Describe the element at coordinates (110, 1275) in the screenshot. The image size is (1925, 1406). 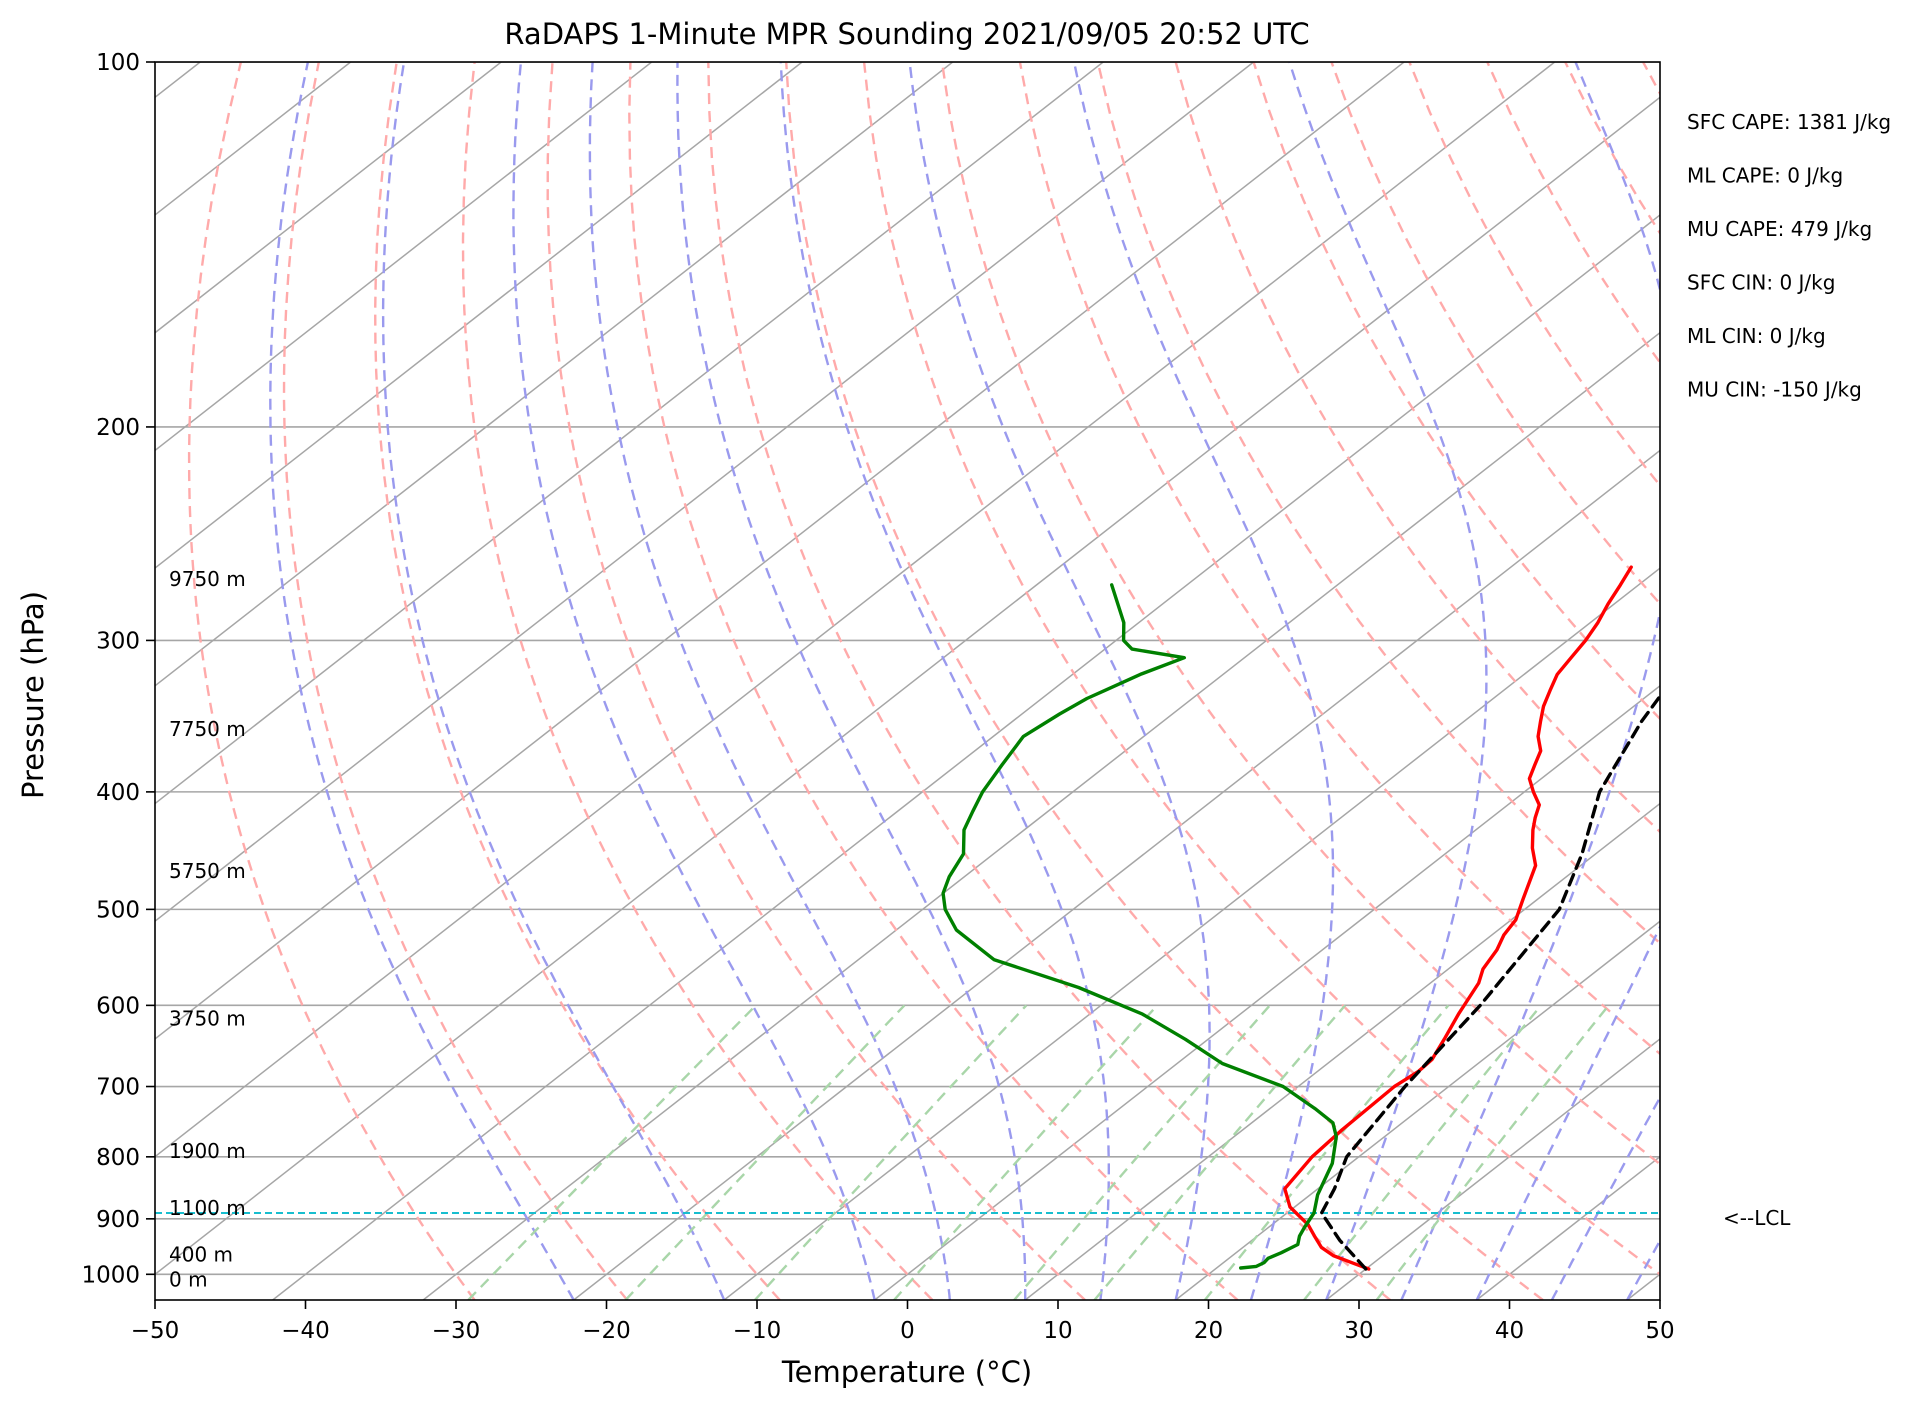
I see `y-tick-label: 1000` at that location.